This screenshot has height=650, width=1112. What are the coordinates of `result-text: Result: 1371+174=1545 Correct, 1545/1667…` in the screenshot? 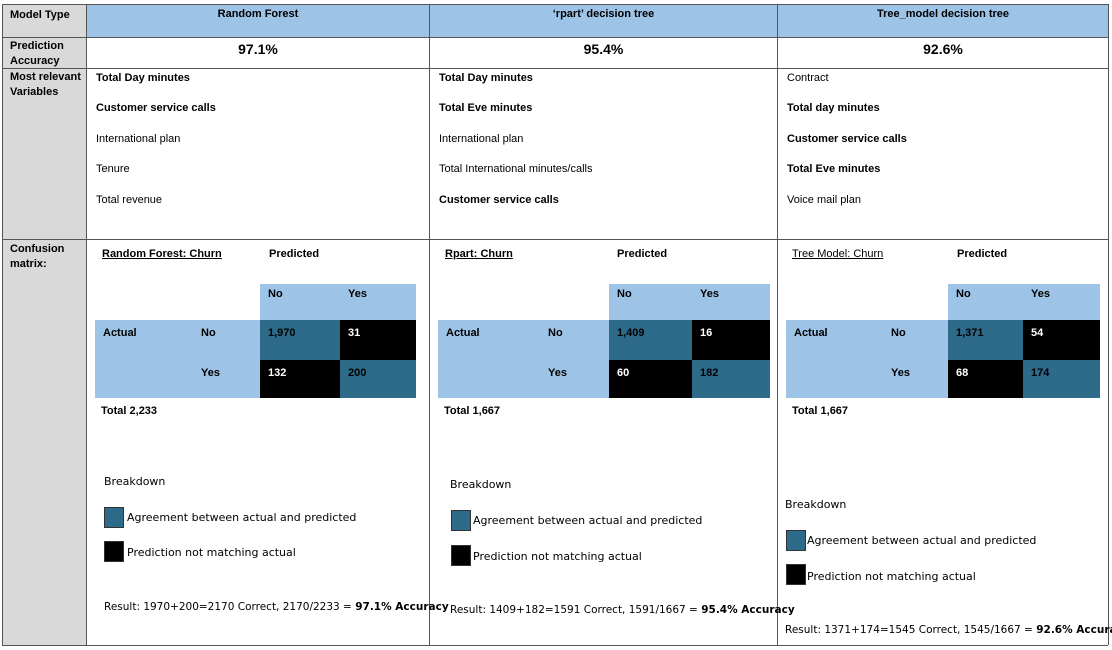 It's located at (911, 630).